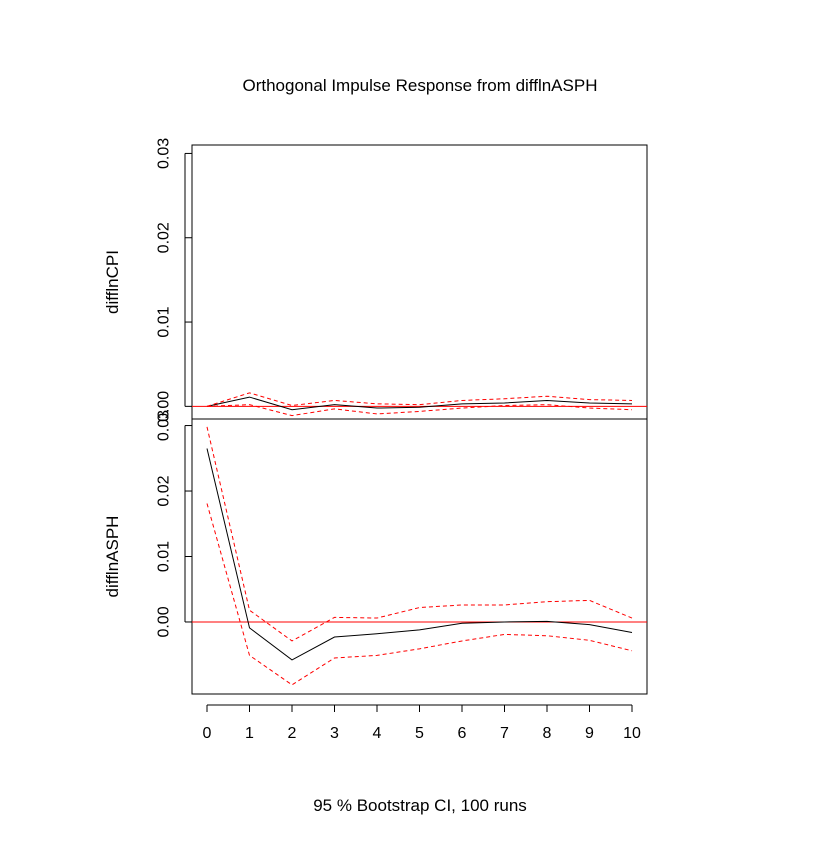 The width and height of the screenshot is (840, 845). What do you see at coordinates (419, 594) in the screenshot?
I see `panel-2-lower-line` at bounding box center [419, 594].